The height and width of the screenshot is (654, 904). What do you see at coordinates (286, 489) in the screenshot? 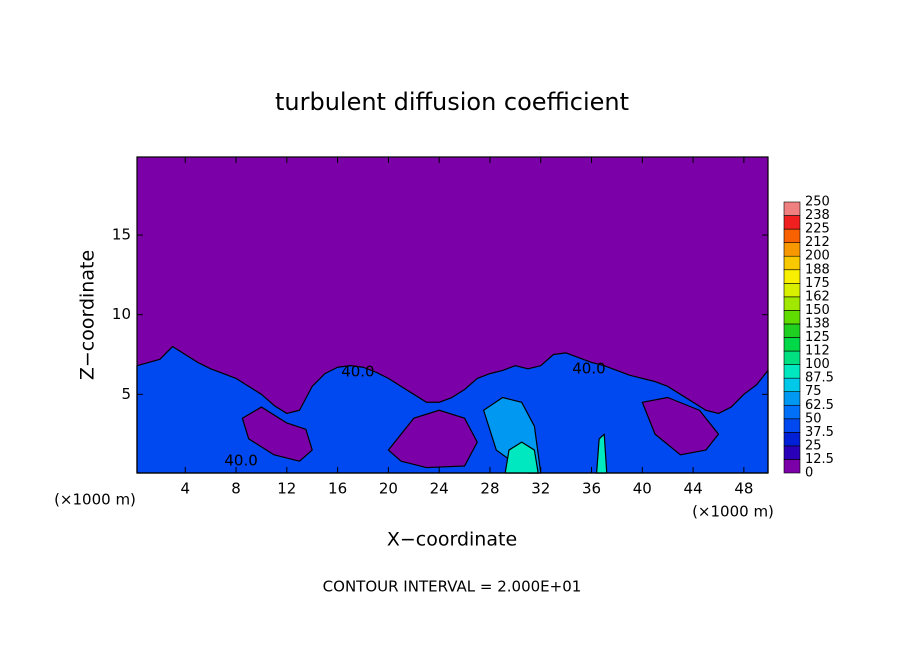
I see `x-tick-label: 12` at bounding box center [286, 489].